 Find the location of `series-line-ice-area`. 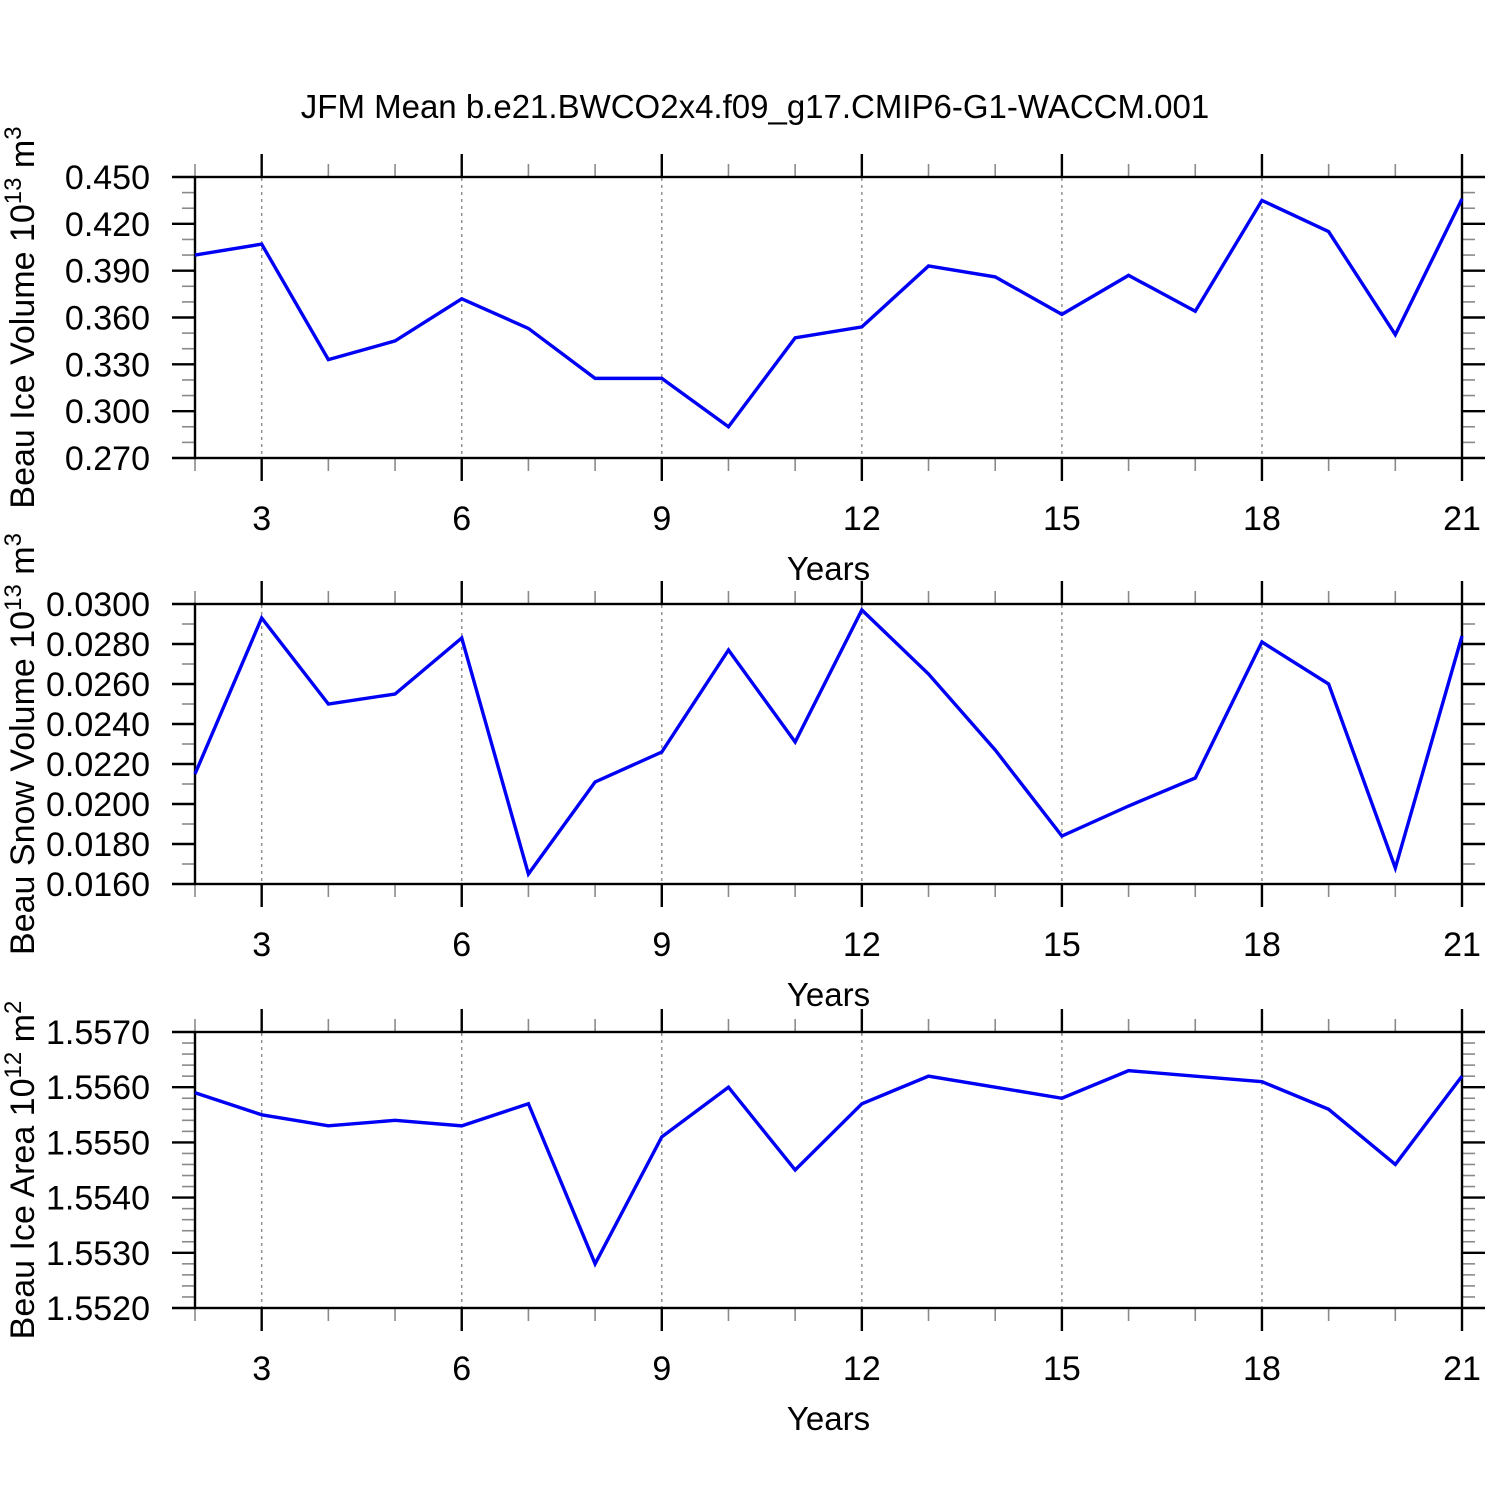

series-line-ice-area is located at coordinates (829, 1168).